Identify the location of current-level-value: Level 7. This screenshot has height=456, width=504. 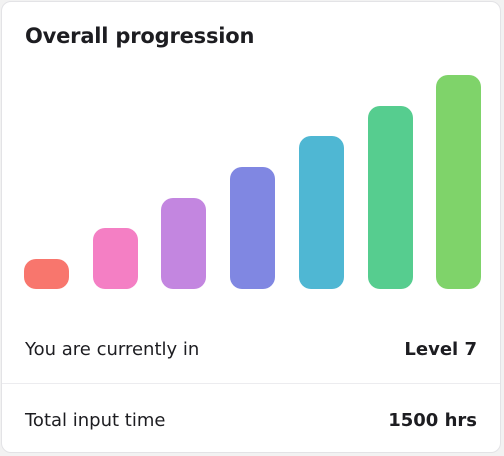
(440, 349).